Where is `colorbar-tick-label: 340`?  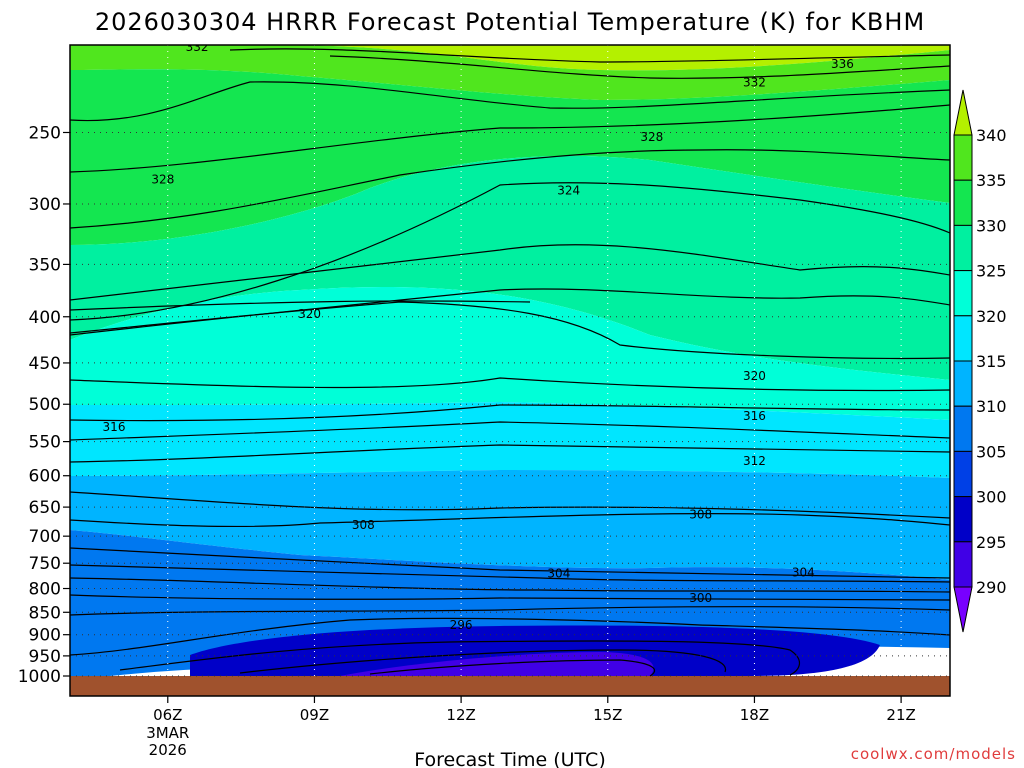 colorbar-tick-label: 340 is located at coordinates (991, 135).